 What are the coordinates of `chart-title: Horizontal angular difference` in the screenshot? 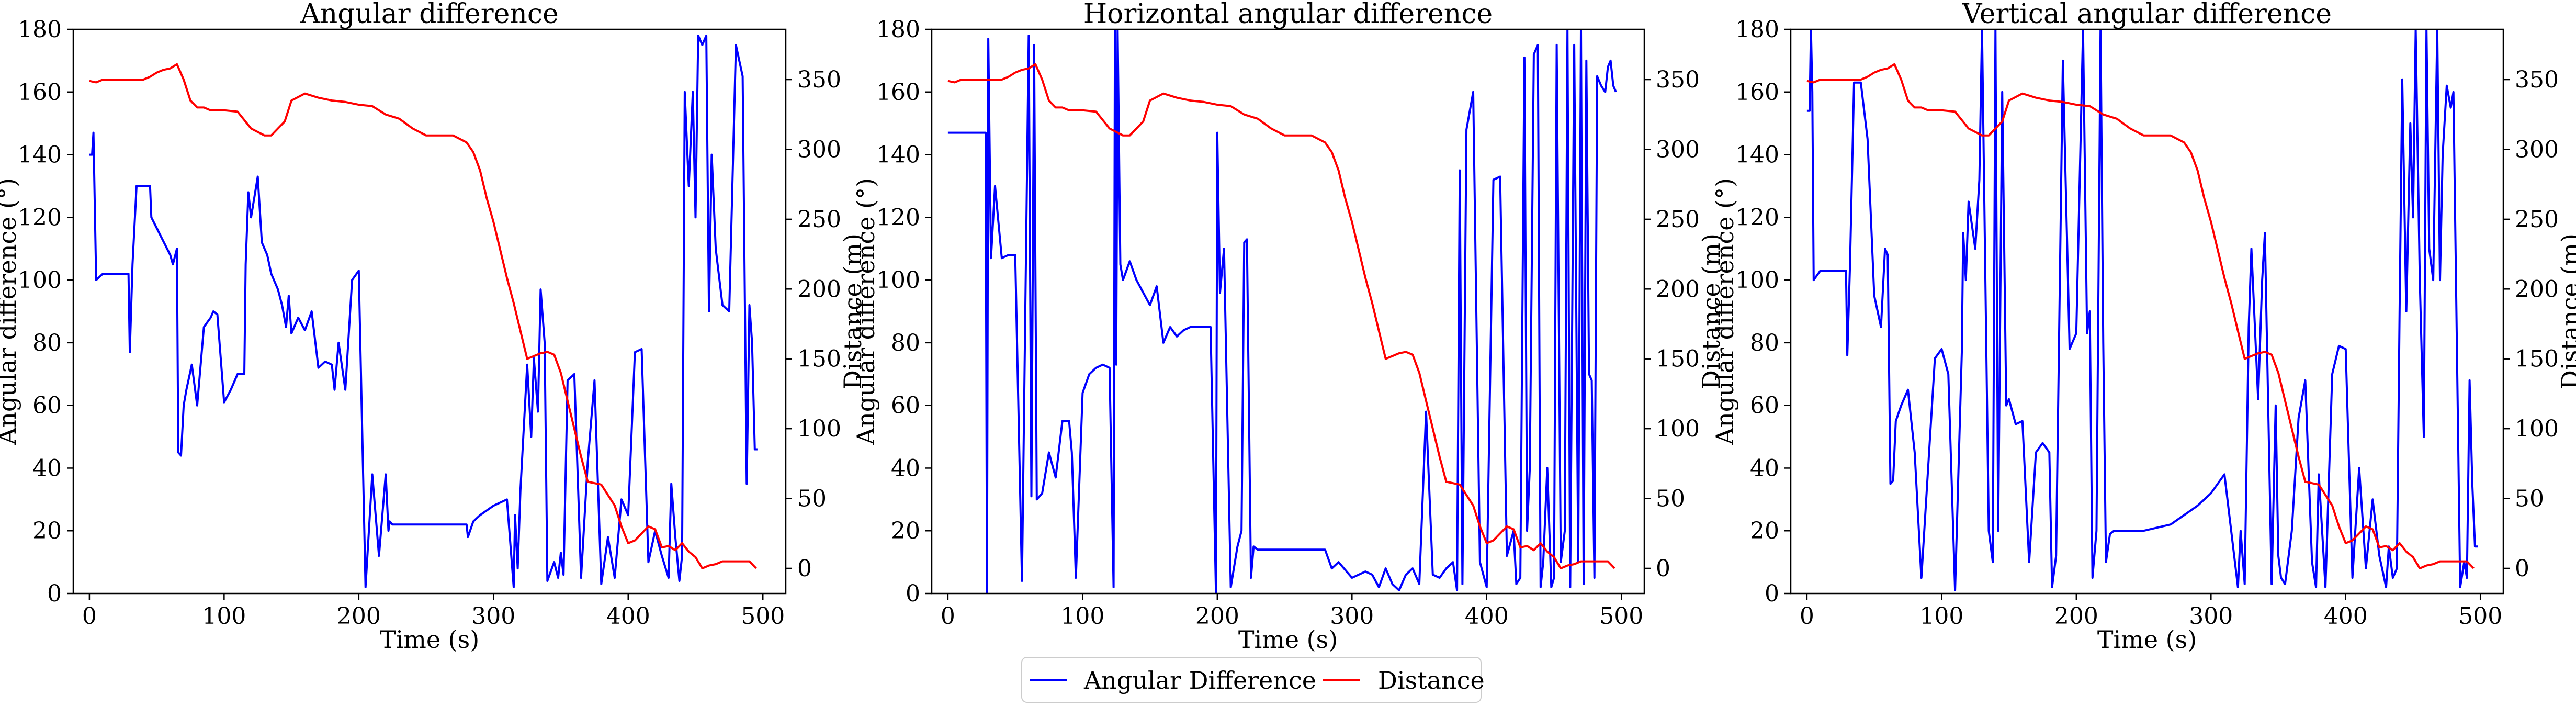 It's located at (1288, 15).